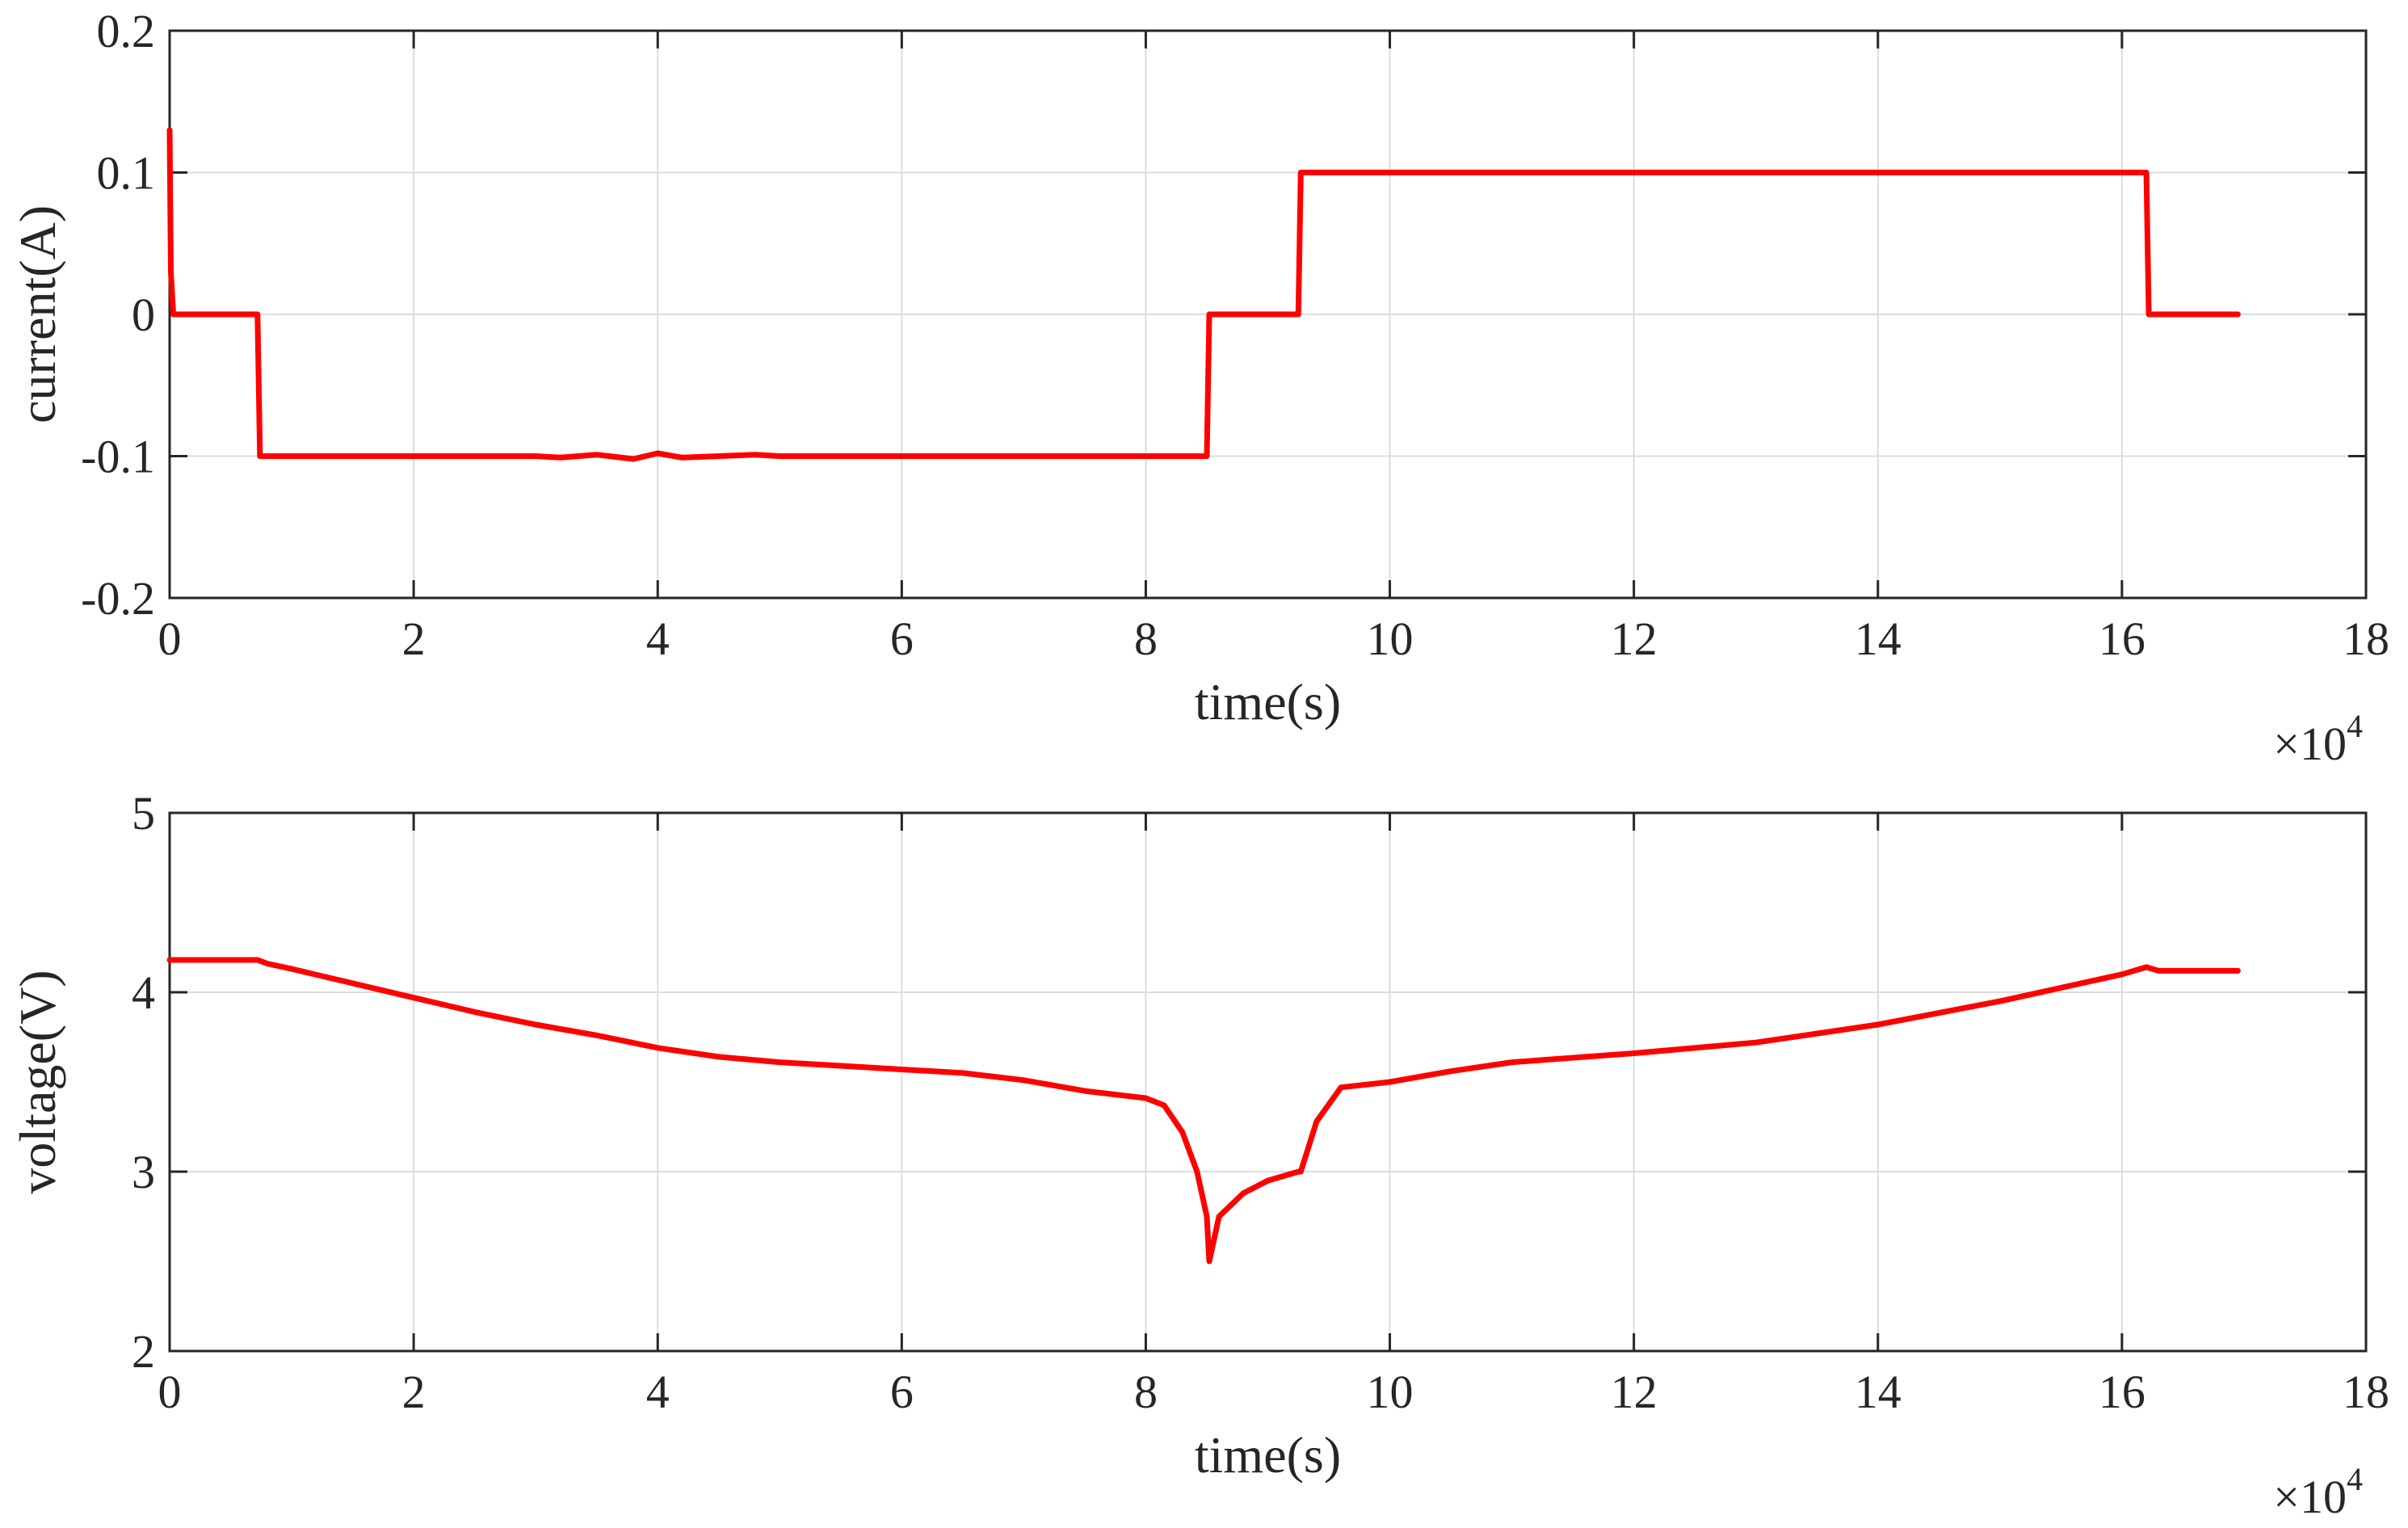 The height and width of the screenshot is (1528, 2408). Describe the element at coordinates (2355, 726) in the screenshot. I see `current-x-multiplier-exp: 4` at that location.